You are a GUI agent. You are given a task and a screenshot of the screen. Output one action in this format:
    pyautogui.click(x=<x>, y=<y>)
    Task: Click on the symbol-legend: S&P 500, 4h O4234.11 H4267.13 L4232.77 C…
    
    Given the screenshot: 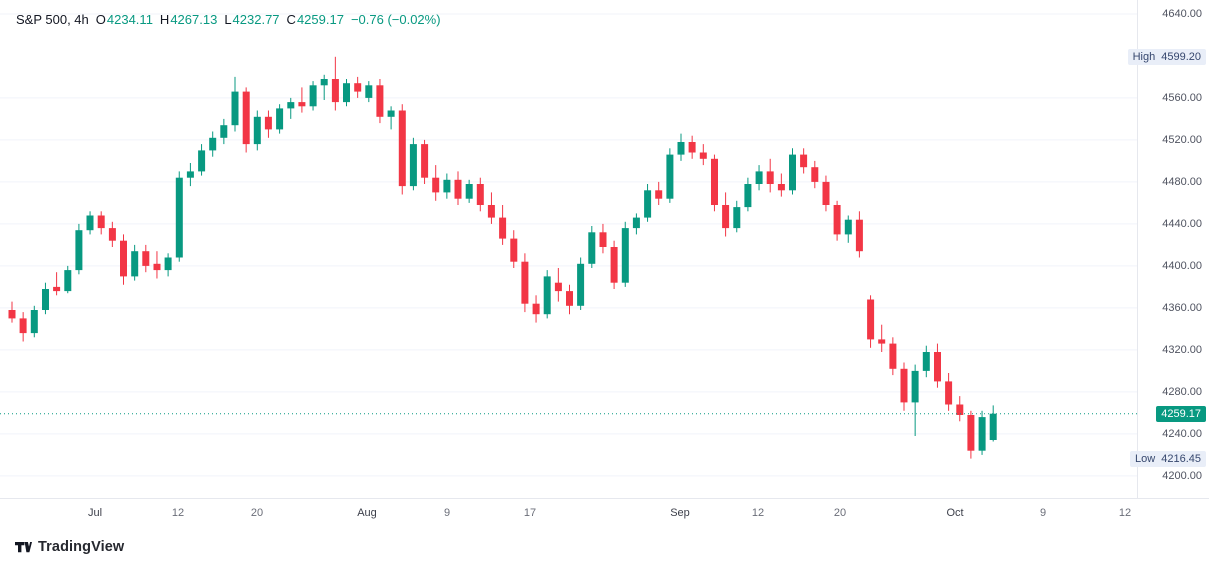 What is the action you would take?
    pyautogui.click(x=228, y=19)
    